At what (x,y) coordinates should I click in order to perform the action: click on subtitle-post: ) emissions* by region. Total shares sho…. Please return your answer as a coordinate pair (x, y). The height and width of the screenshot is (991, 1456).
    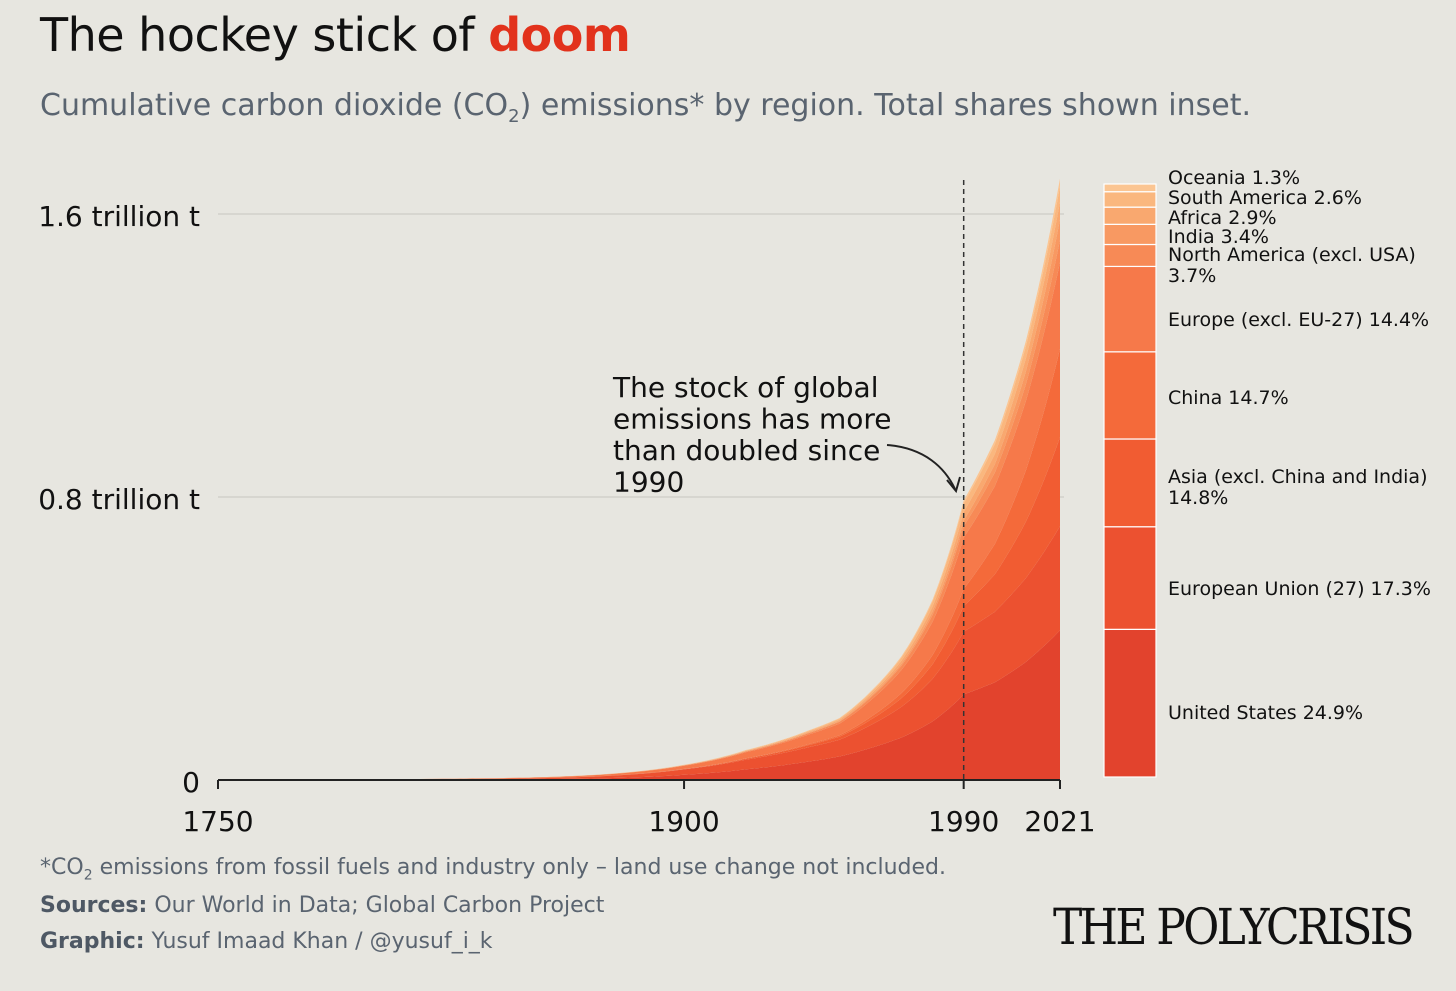
    Looking at the image, I should click on (885, 105).